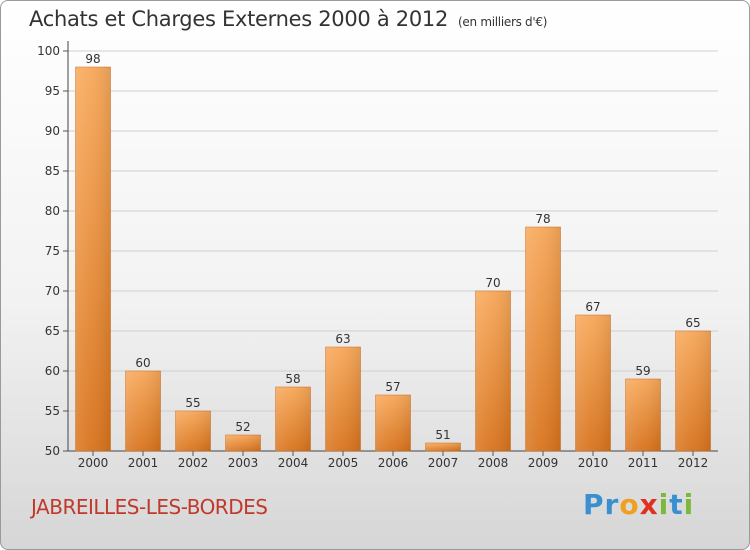  Describe the element at coordinates (149, 507) in the screenshot. I see `commune-name: JABREILLES-LES-BORDES` at that location.